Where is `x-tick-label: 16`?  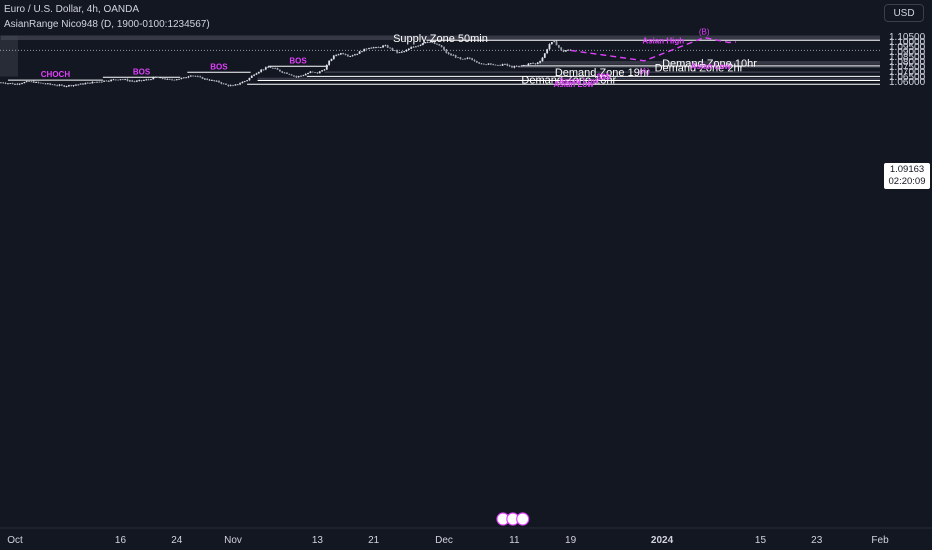
x-tick-label: 16 is located at coordinates (121, 540).